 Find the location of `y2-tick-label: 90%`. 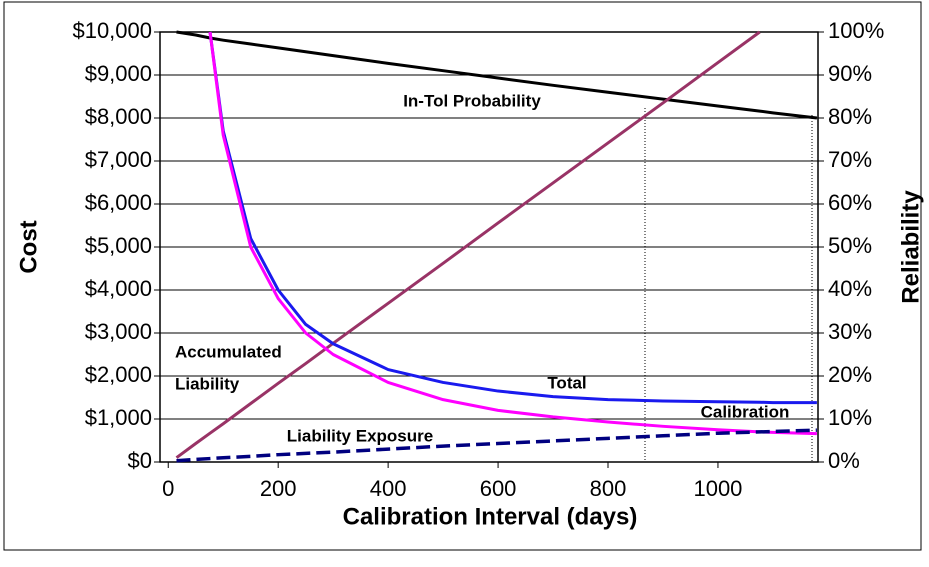

y2-tick-label: 90% is located at coordinates (850, 73).